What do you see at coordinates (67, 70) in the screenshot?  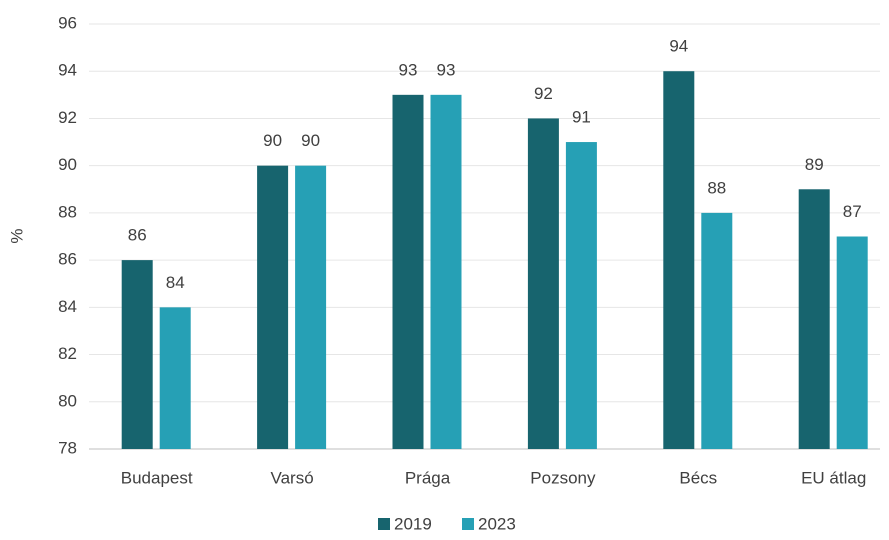 I see `y-tick-label: 94` at bounding box center [67, 70].